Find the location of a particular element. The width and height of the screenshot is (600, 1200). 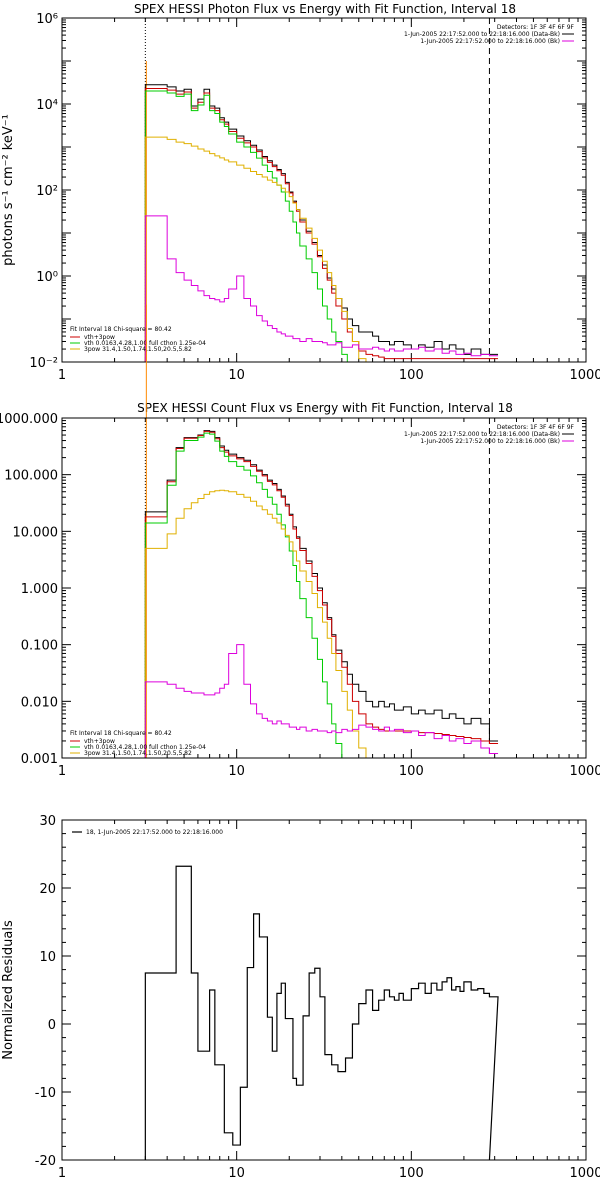

y-tick-label: 0.001 is located at coordinates (39, 759).